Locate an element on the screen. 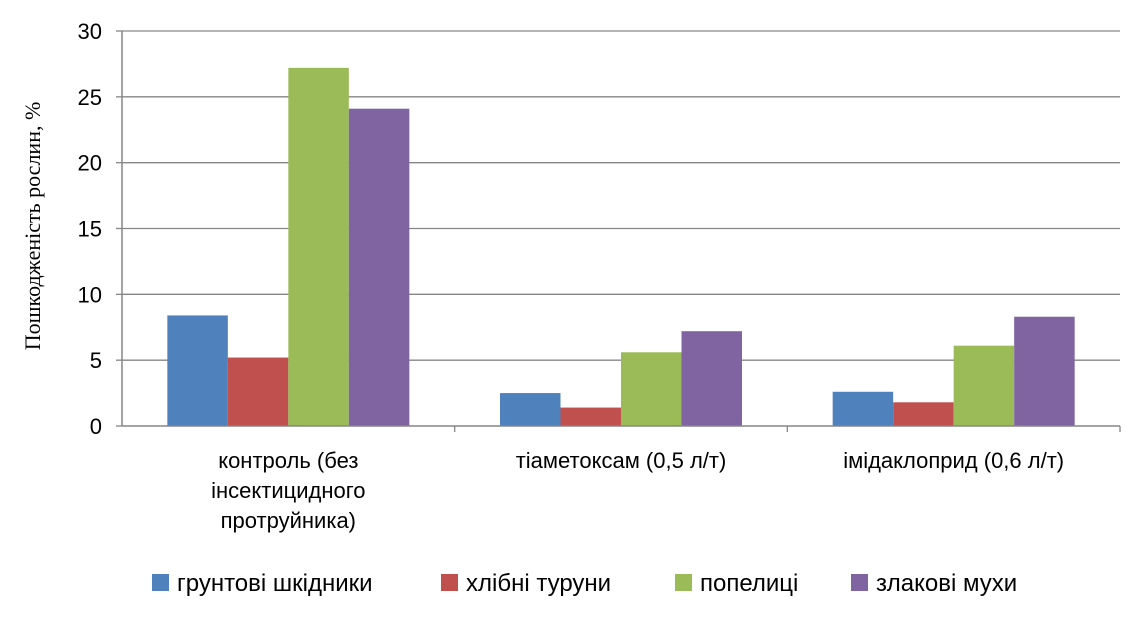 The height and width of the screenshot is (619, 1127). y-tick-label: 20 is located at coordinates (90, 163).